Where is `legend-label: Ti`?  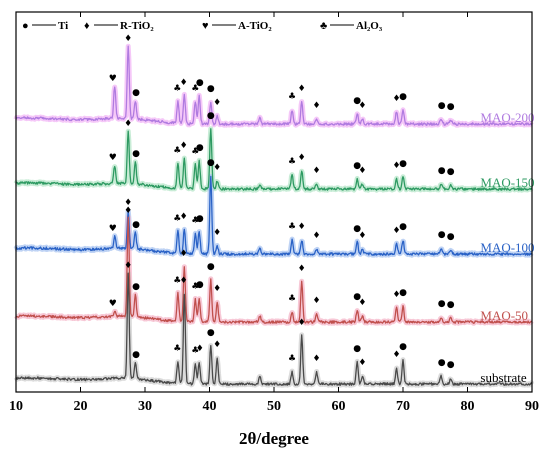
legend-label: Ti is located at coordinates (63, 26).